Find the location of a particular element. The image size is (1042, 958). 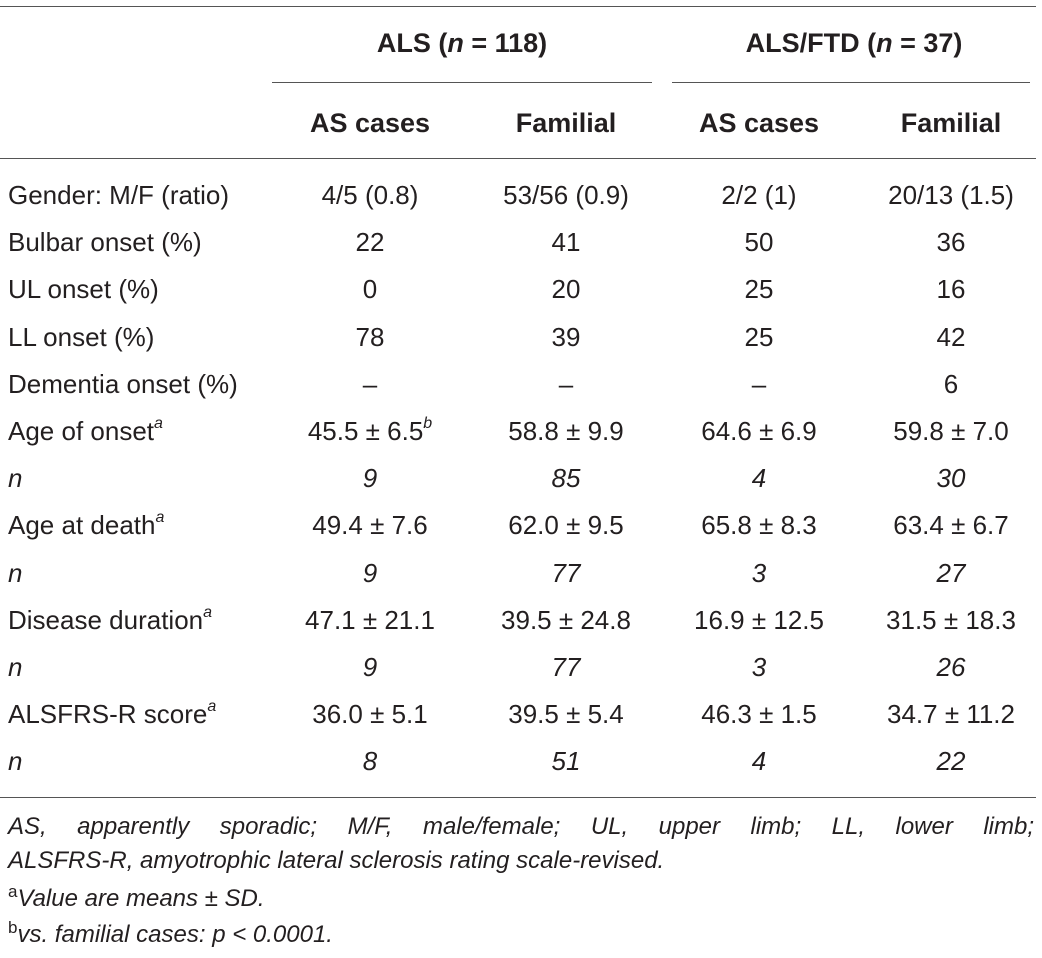

table-cell: 62.0 ± 9.5 is located at coordinates (566, 525).